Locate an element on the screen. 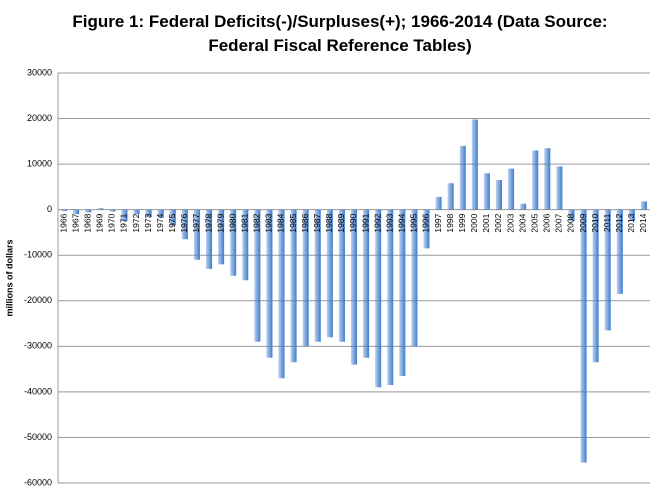 The height and width of the screenshot is (500, 661). x-tick-label: 1977 is located at coordinates (196, 222).